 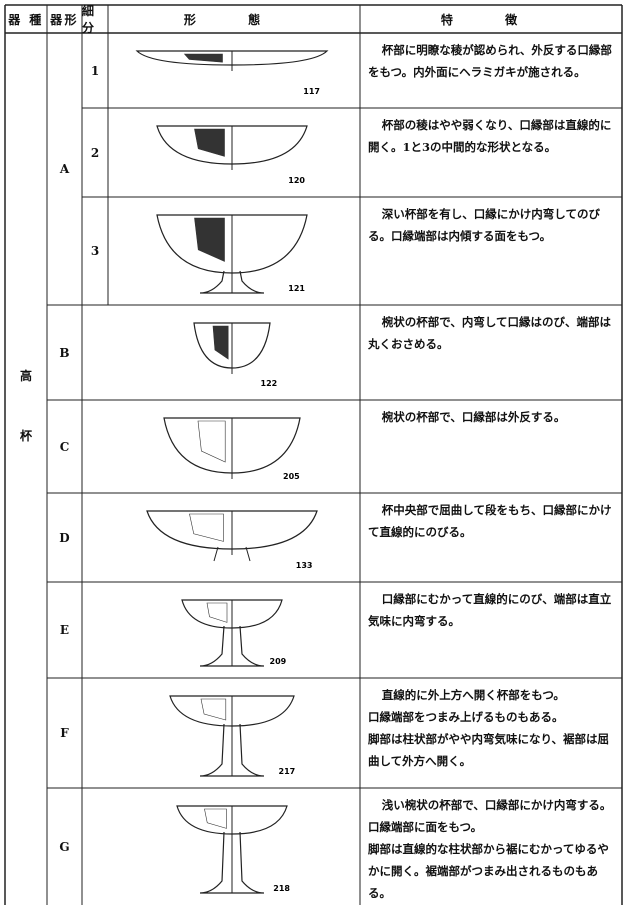 What do you see at coordinates (473, 695) in the screenshot?
I see `feature-line: 直線的に外上方へ開く杯部をもつ。` at bounding box center [473, 695].